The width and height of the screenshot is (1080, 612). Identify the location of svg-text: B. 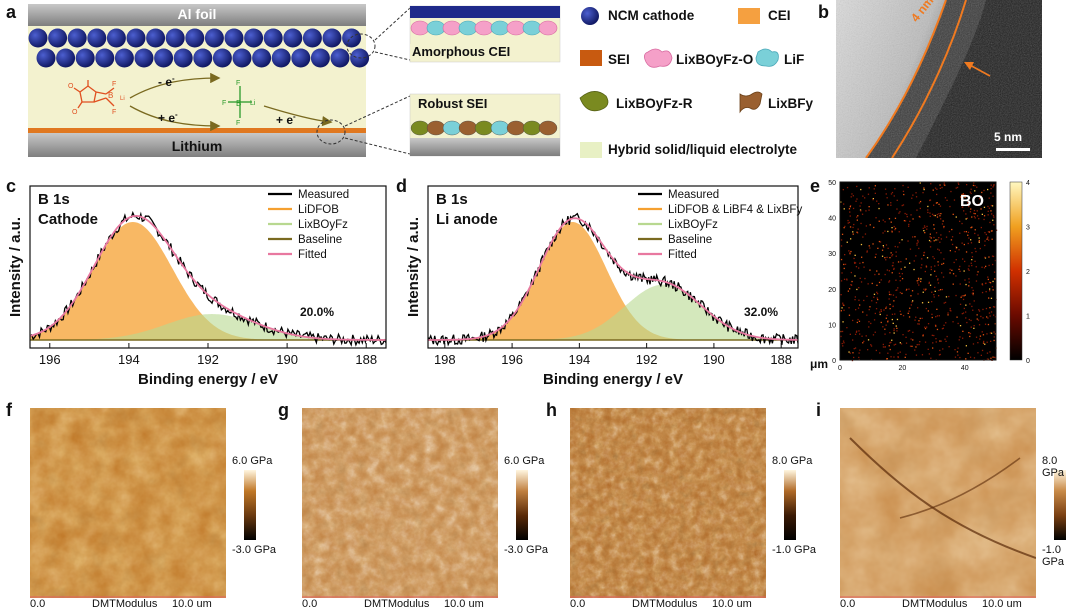
(110, 95).